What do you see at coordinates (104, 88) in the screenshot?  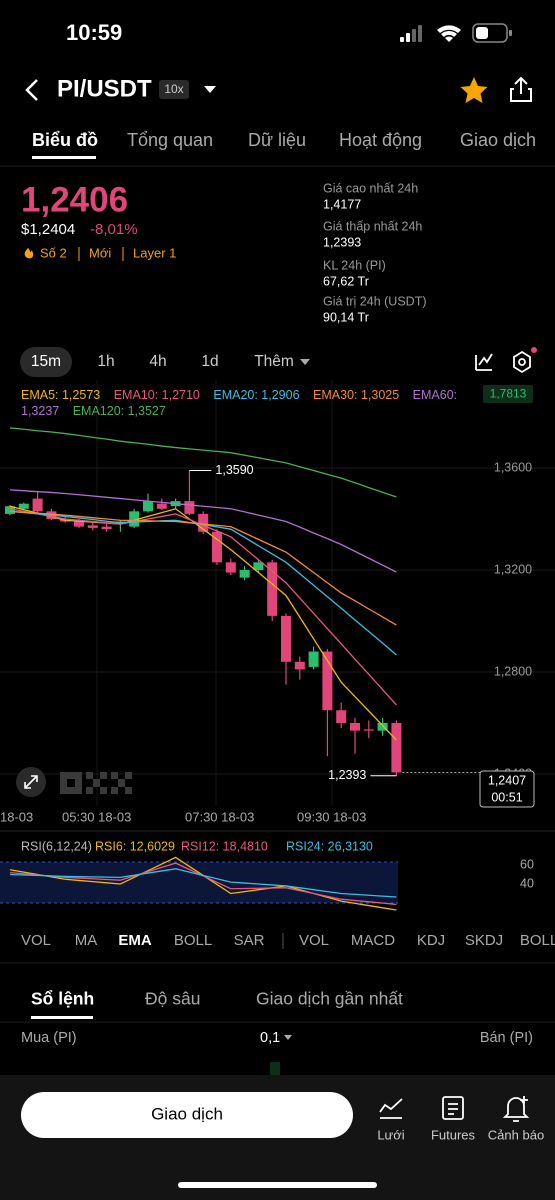 I see `pair-title: PI/USDT` at bounding box center [104, 88].